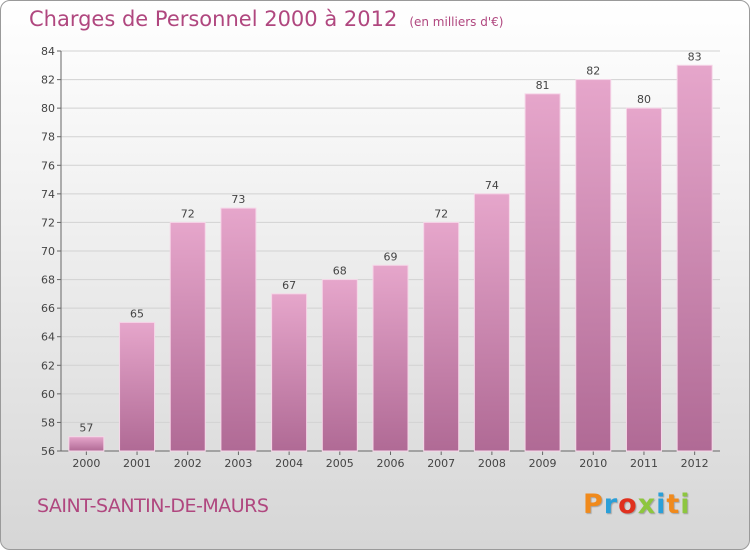 This screenshot has width=750, height=550. What do you see at coordinates (289, 372) in the screenshot?
I see `bar-2004` at bounding box center [289, 372].